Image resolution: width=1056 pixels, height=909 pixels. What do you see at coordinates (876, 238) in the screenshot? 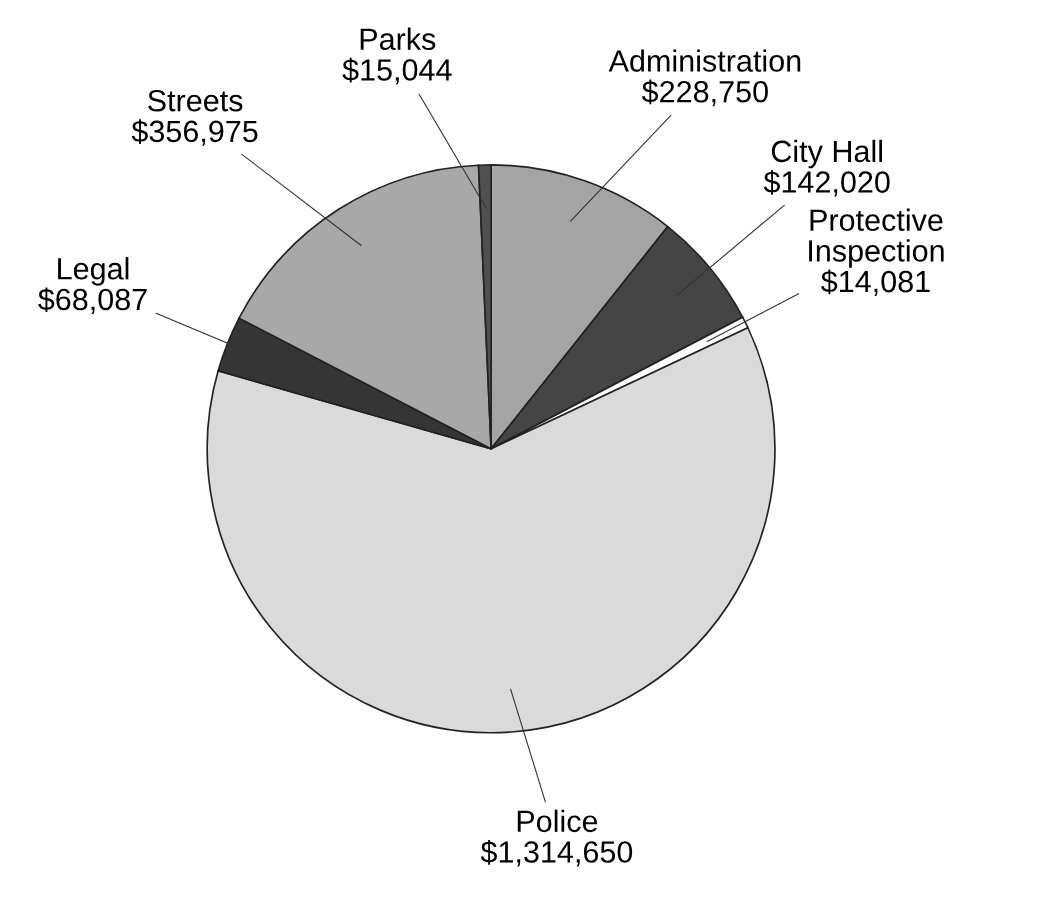
I see `slice-label: Protective Inspection` at bounding box center [876, 238].